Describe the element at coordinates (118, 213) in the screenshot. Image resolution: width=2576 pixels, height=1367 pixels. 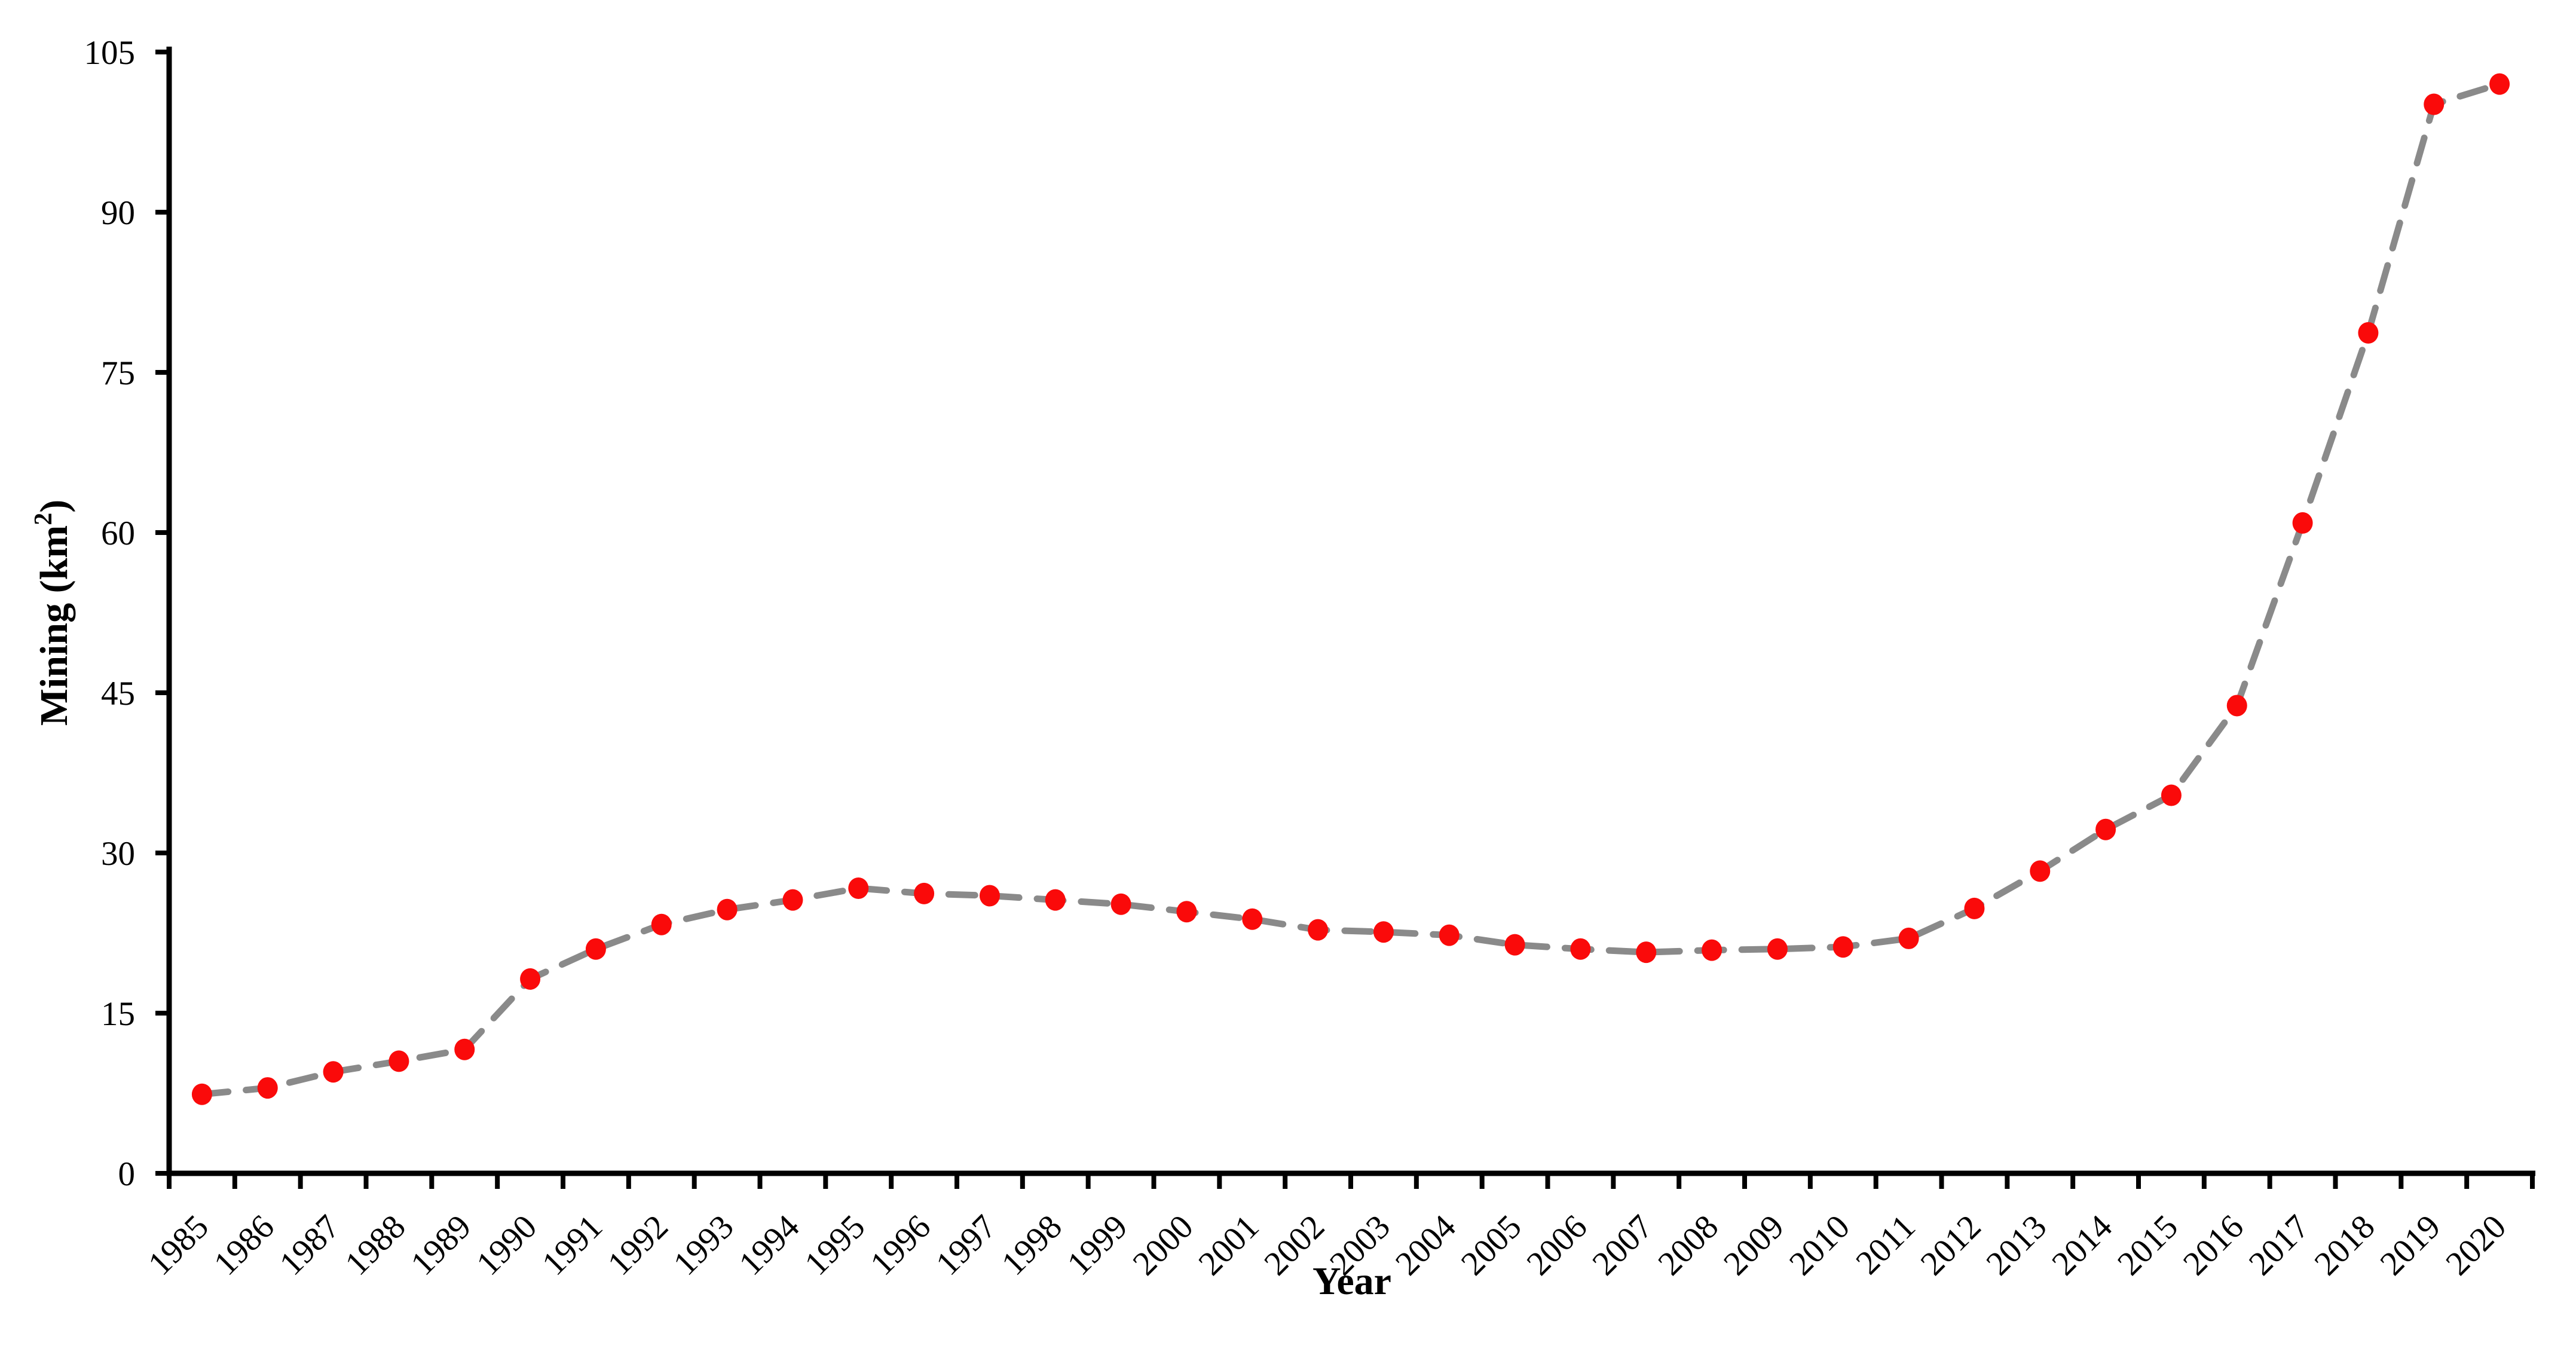
I see `y-tick-label: 90` at that location.